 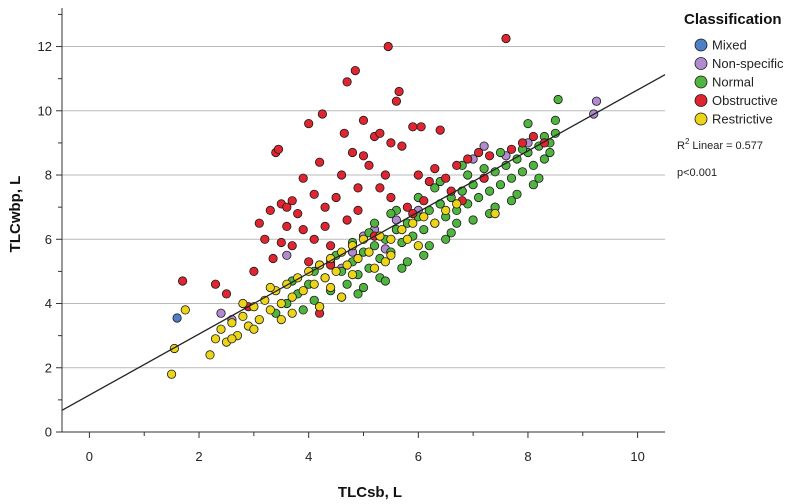 What do you see at coordinates (701, 119) in the screenshot?
I see `legend-marker-restrictive` at bounding box center [701, 119].